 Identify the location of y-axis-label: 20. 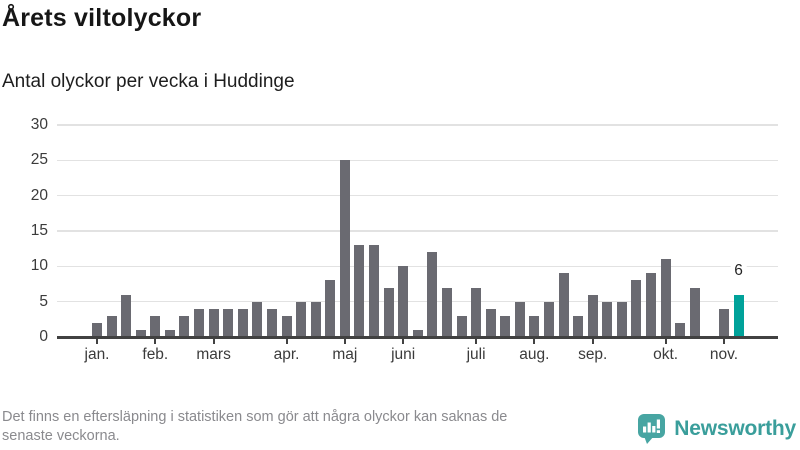
(39, 195).